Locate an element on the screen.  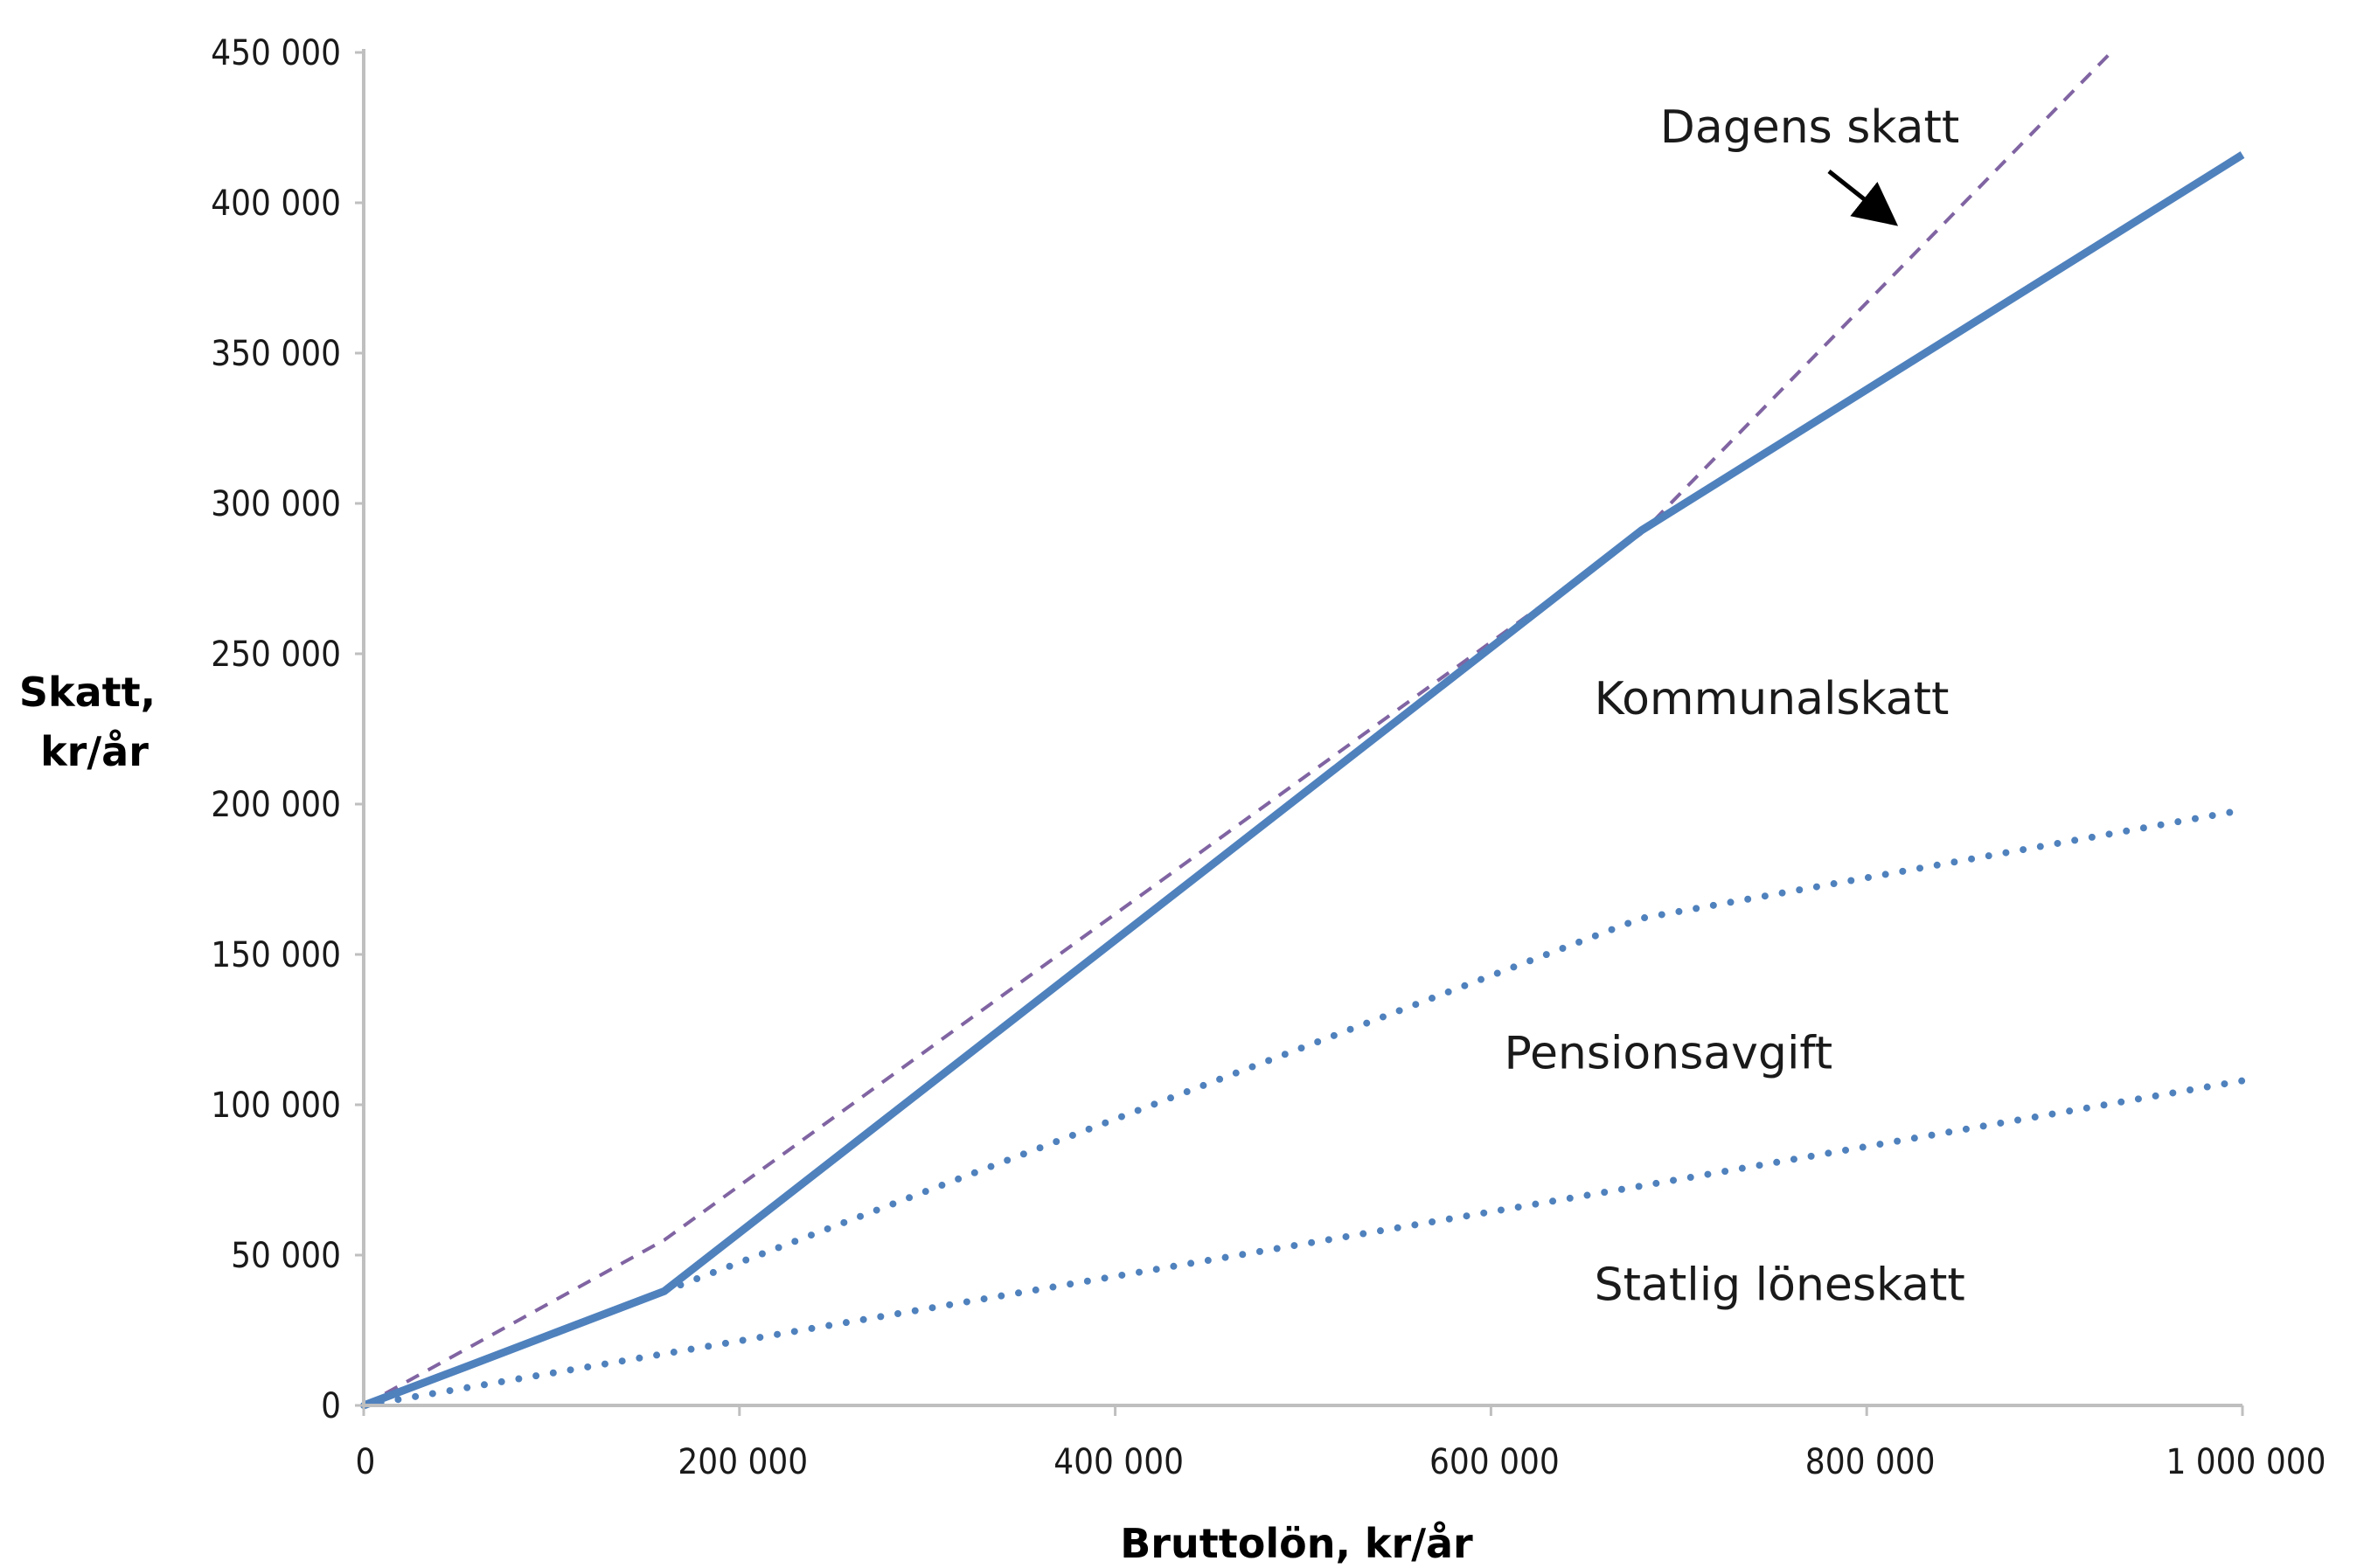
y-tick-label: 450 000 is located at coordinates (276, 53).